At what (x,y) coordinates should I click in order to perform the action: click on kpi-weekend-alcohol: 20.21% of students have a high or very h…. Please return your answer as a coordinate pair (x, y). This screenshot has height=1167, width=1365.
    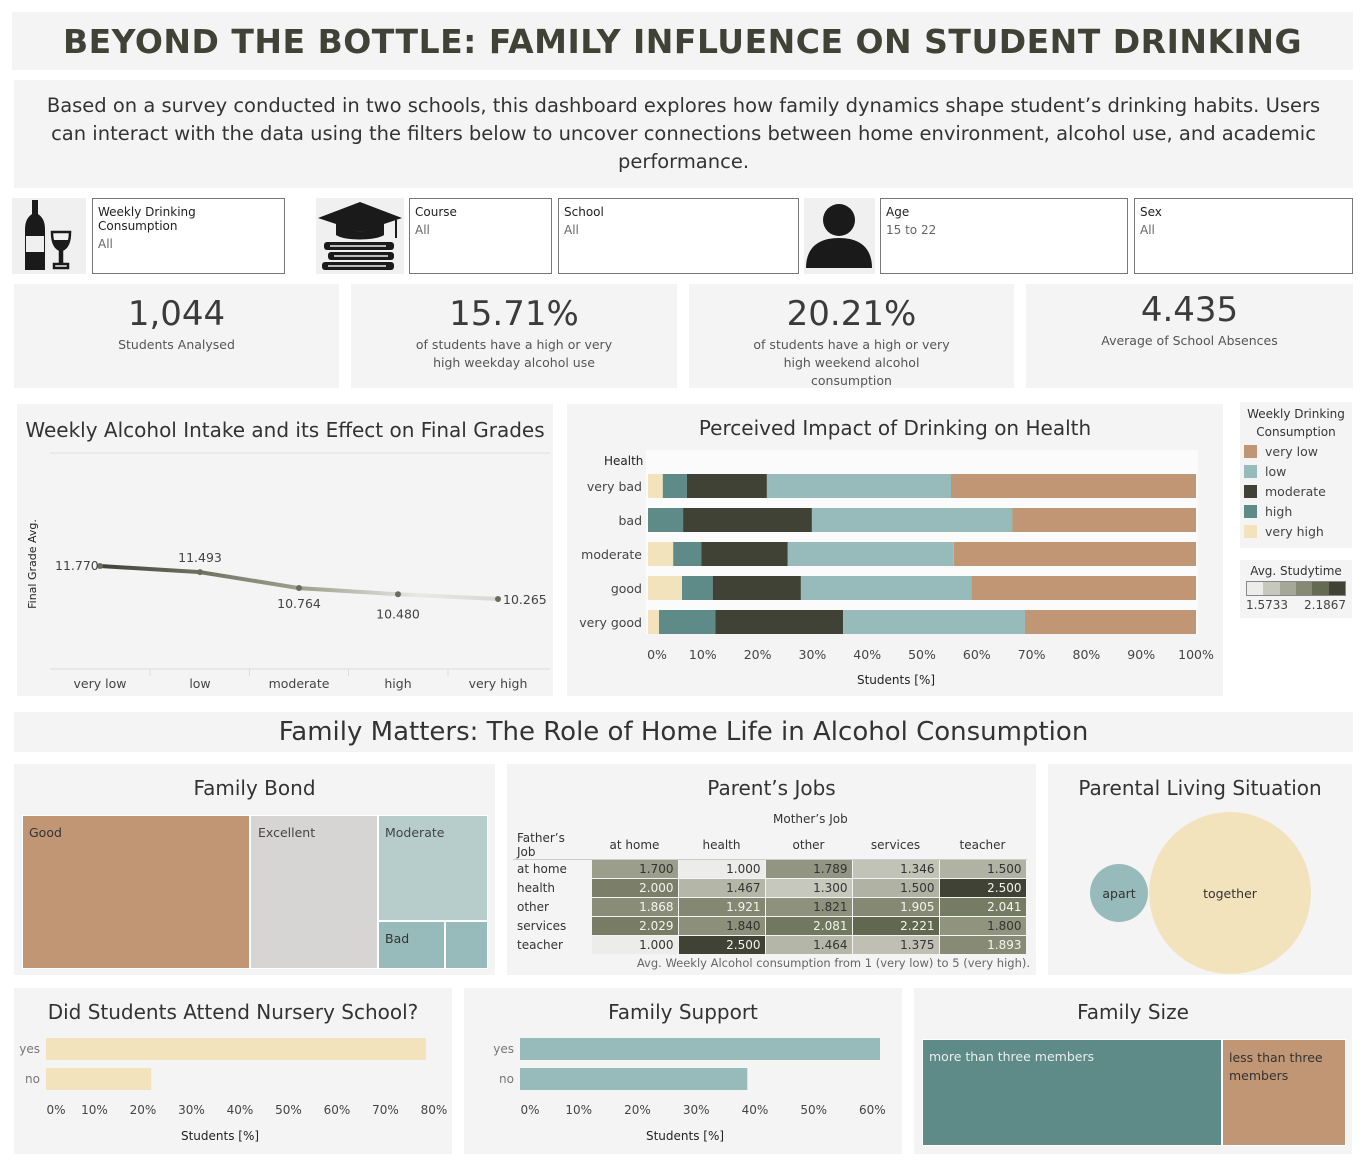
    Looking at the image, I should click on (851, 336).